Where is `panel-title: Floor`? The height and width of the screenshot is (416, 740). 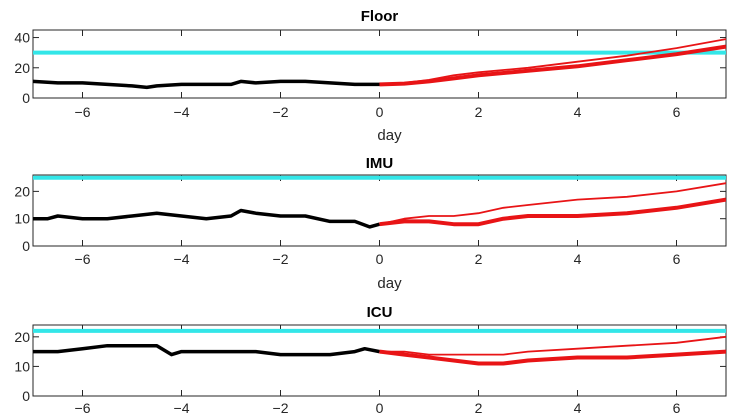
panel-title: Floor is located at coordinates (380, 16).